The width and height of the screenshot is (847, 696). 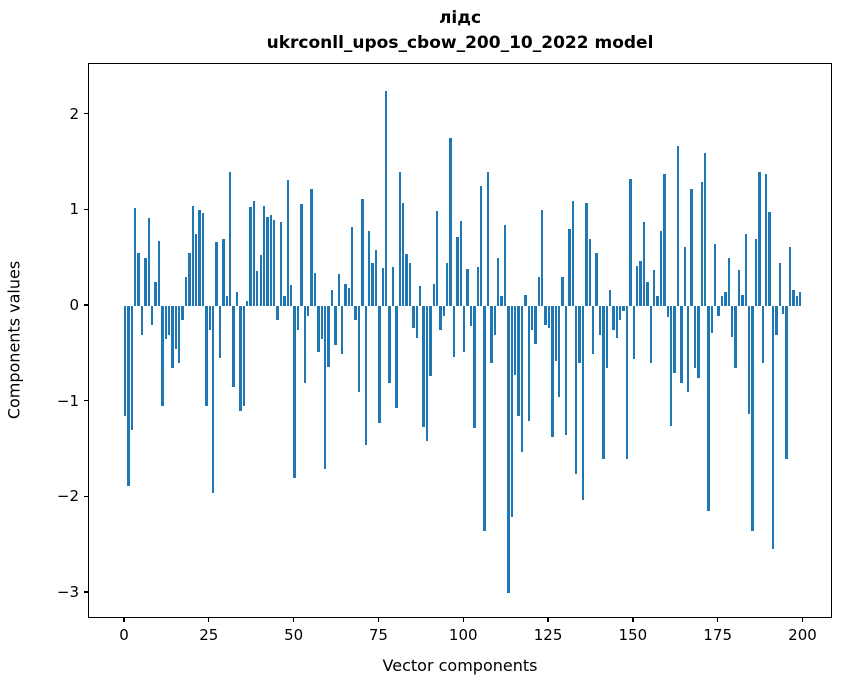 What do you see at coordinates (633, 635) in the screenshot?
I see `x-tick-label: 150` at bounding box center [633, 635].